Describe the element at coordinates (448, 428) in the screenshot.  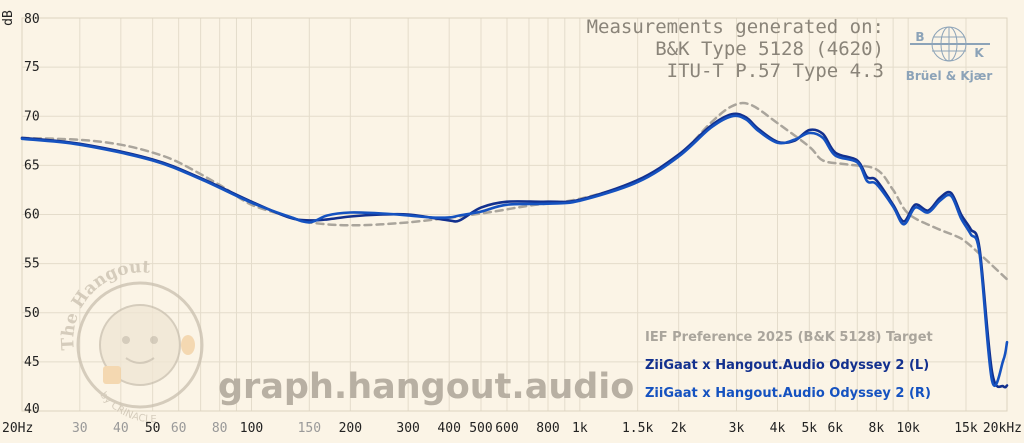
I see `x-tick-label: 400` at that location.